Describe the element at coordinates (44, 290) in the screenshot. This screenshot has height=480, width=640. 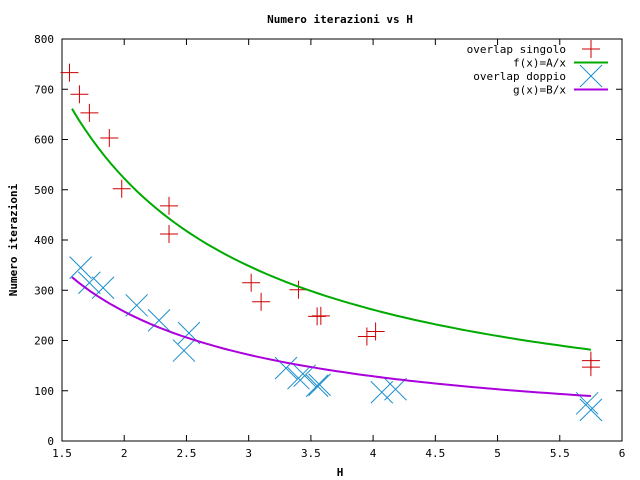
I see `y-tick-label: 300` at that location.